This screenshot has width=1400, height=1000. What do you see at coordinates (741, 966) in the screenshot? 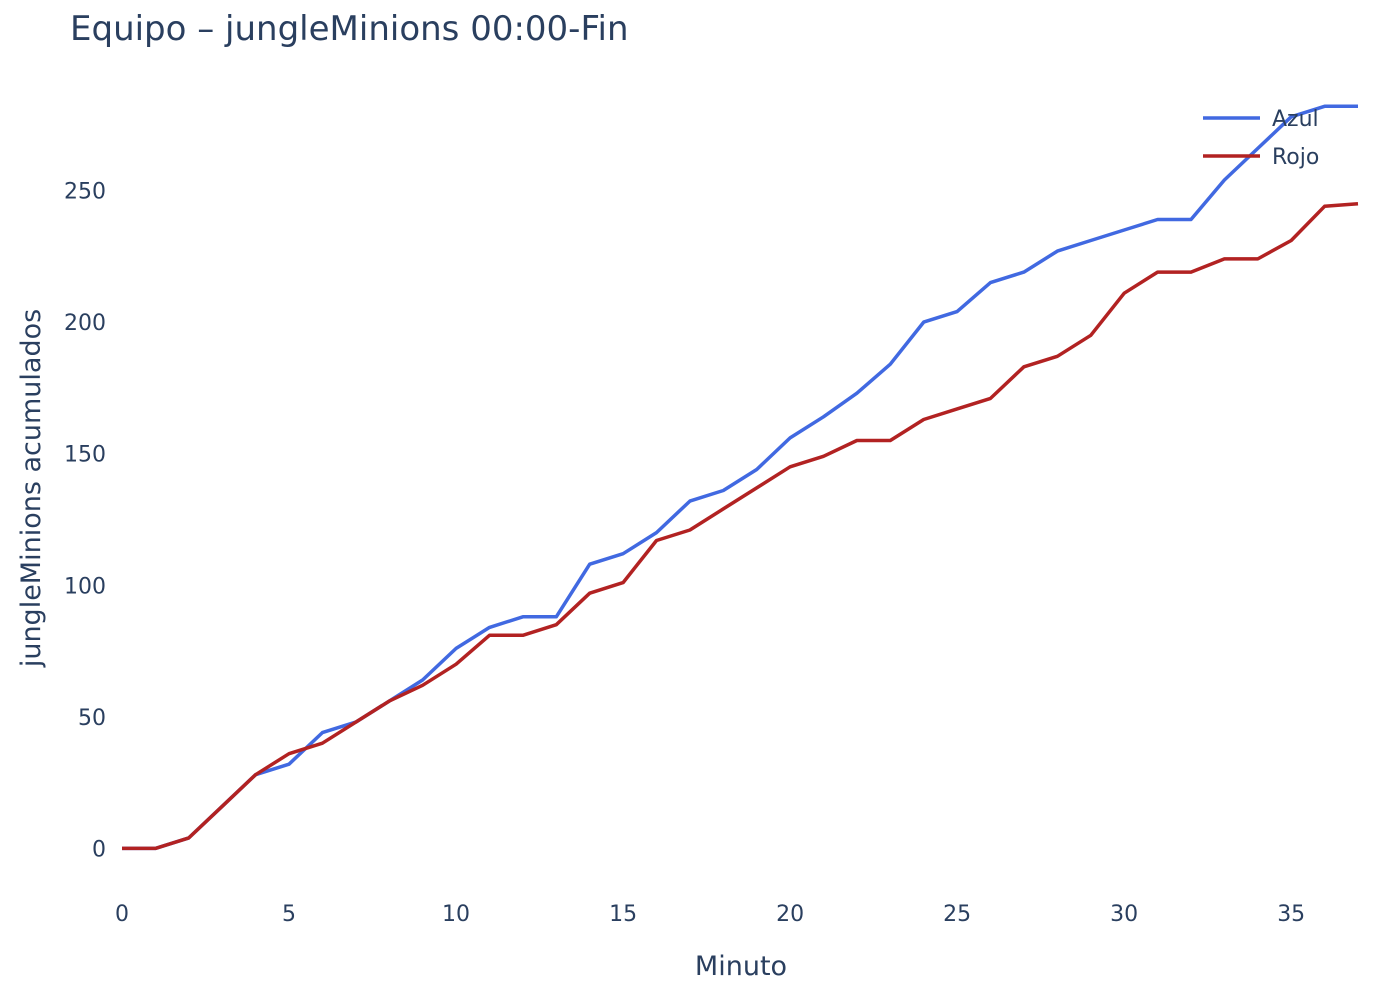
I see `x-axis-title: Minuto` at bounding box center [741, 966].